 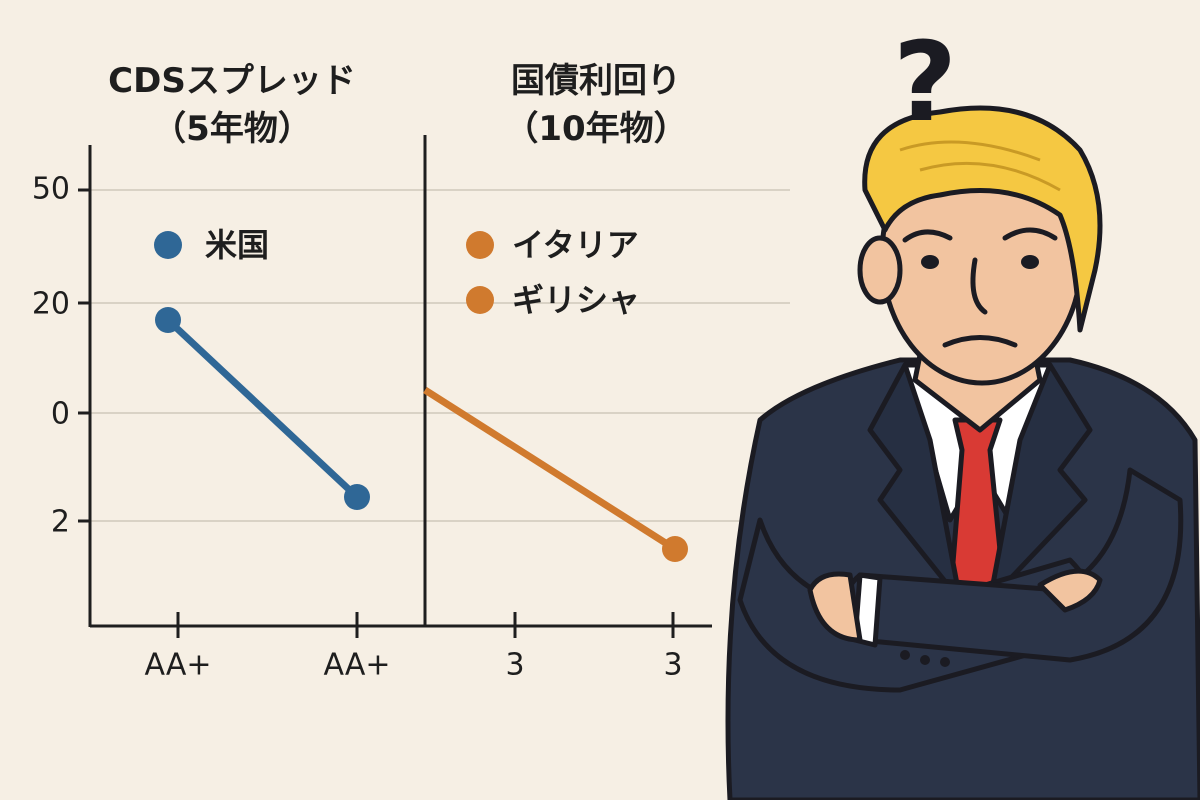 I want to click on panel-title: 国債利回り, so click(x=596, y=81).